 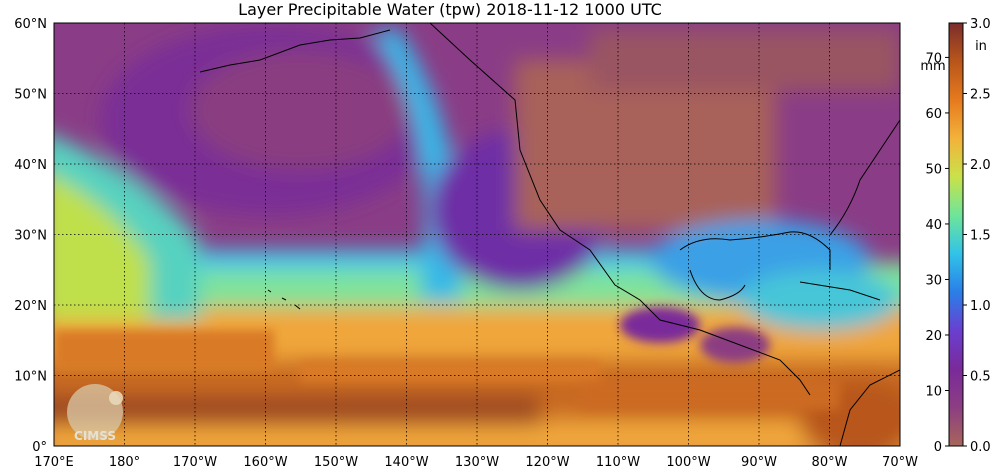 What do you see at coordinates (933, 114) in the screenshot?
I see `mm-tick-label: 60` at bounding box center [933, 114].